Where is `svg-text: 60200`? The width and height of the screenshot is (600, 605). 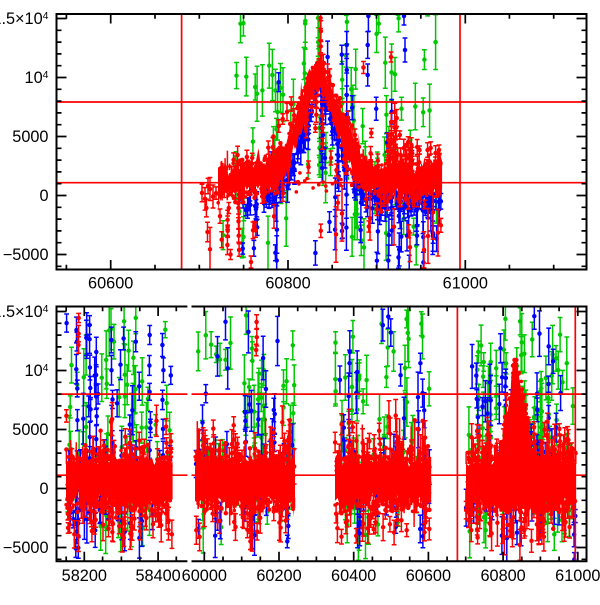 svg-text: 60200 is located at coordinates (278, 576).